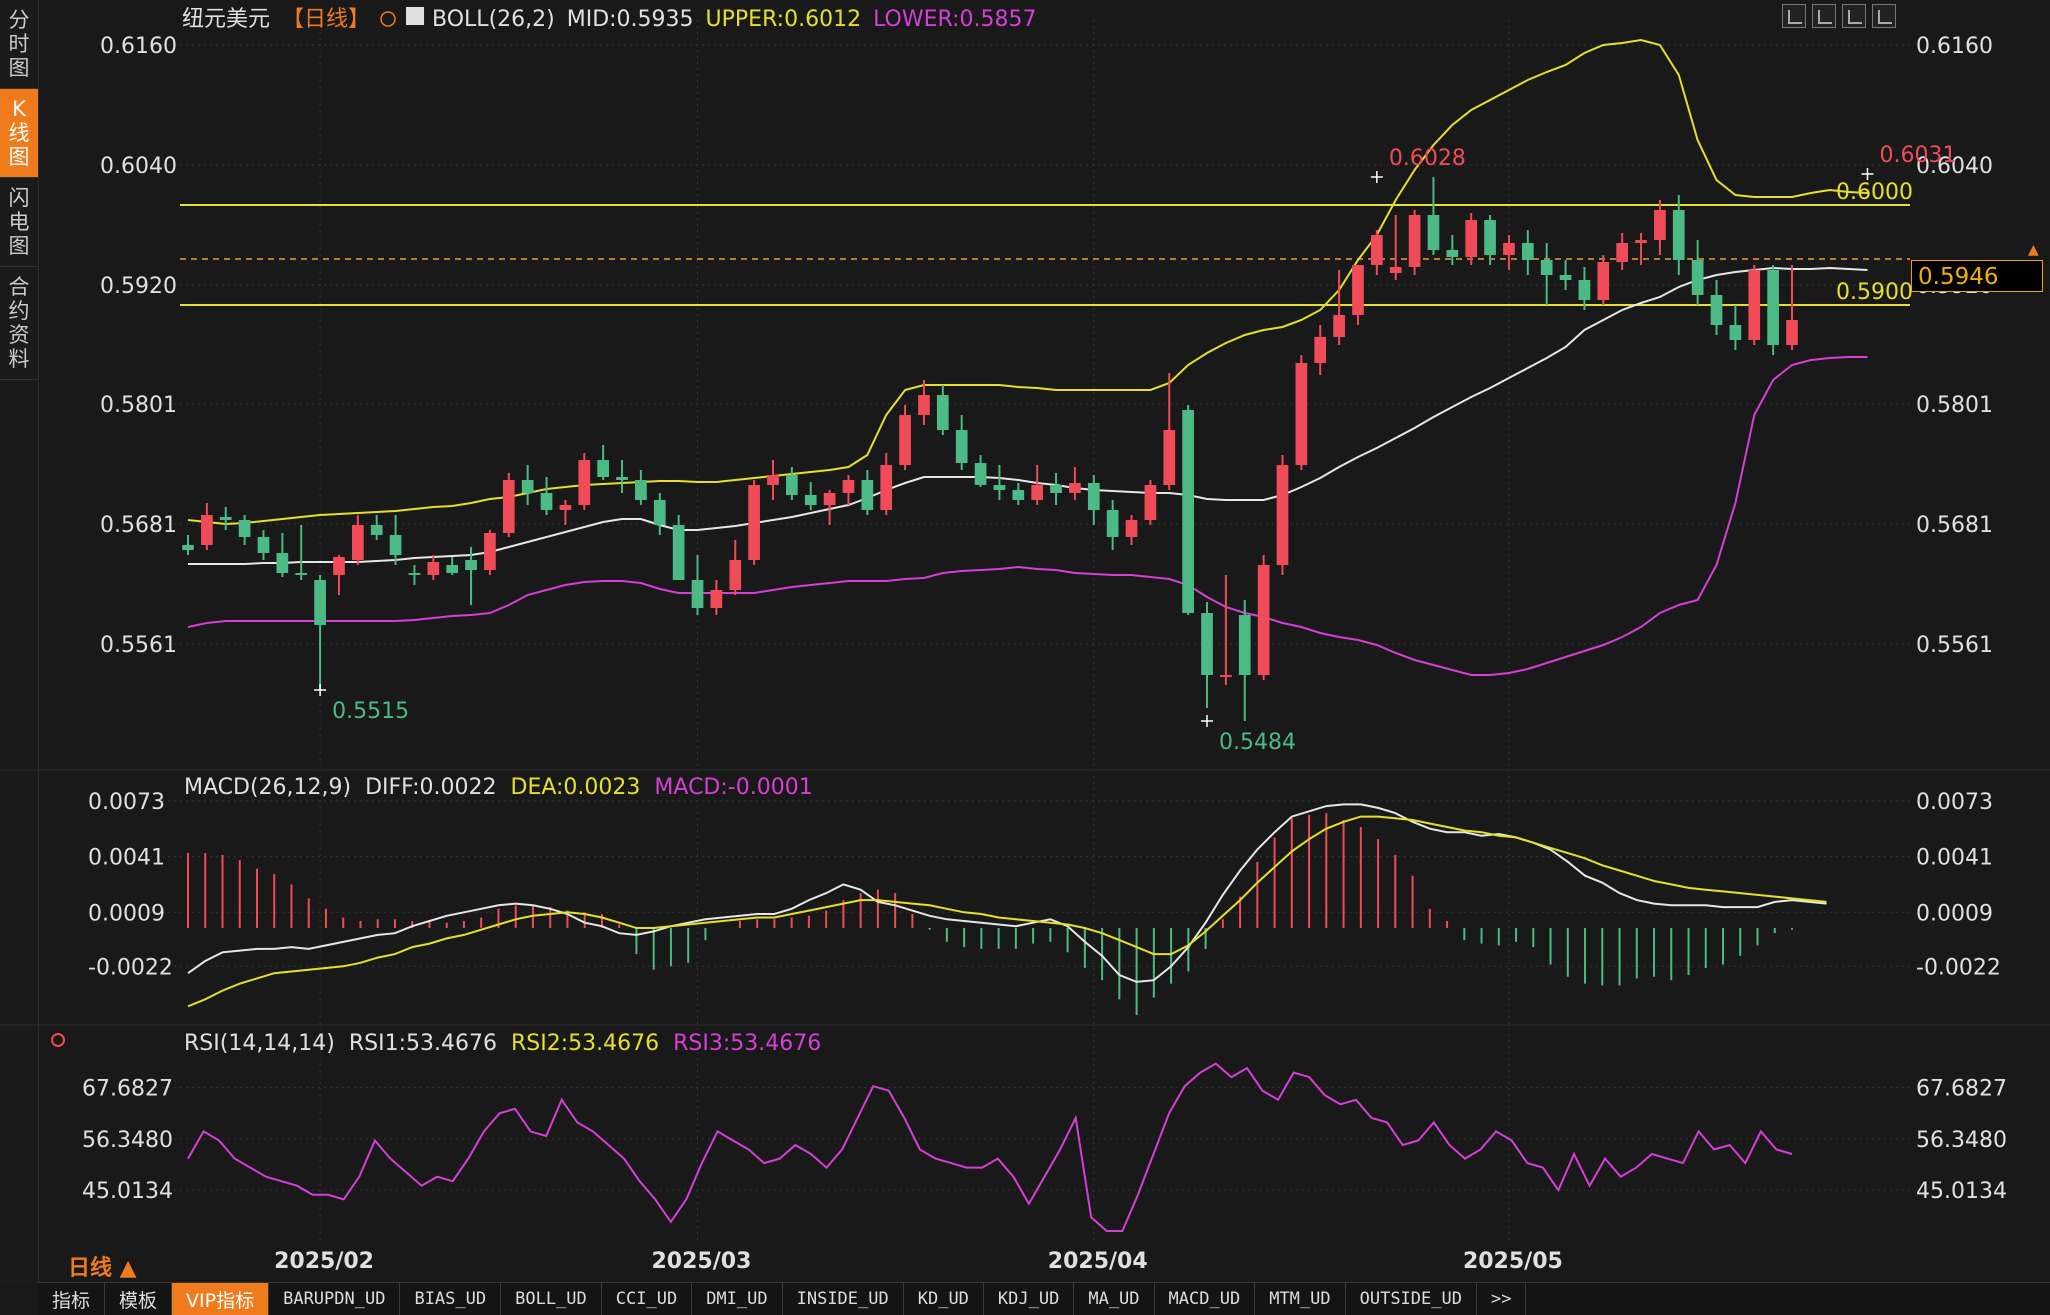 This screenshot has height=1315, width=2050. Describe the element at coordinates (126, 913) in the screenshot. I see `macd-y-tick-left: 0.0009` at that location.